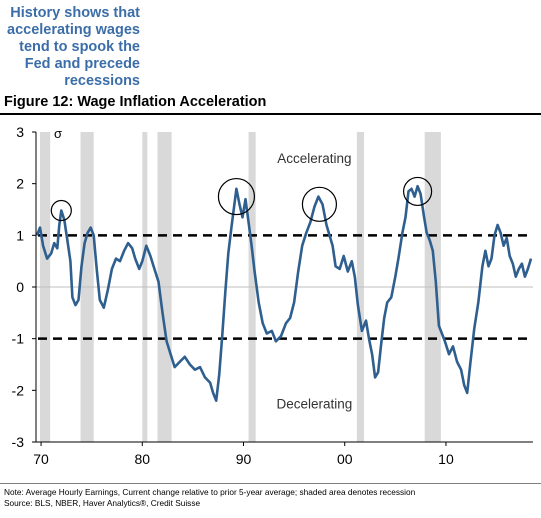 The width and height of the screenshot is (541, 518). Describe the element at coordinates (41, 459) in the screenshot. I see `x-tick-label: 70` at that location.